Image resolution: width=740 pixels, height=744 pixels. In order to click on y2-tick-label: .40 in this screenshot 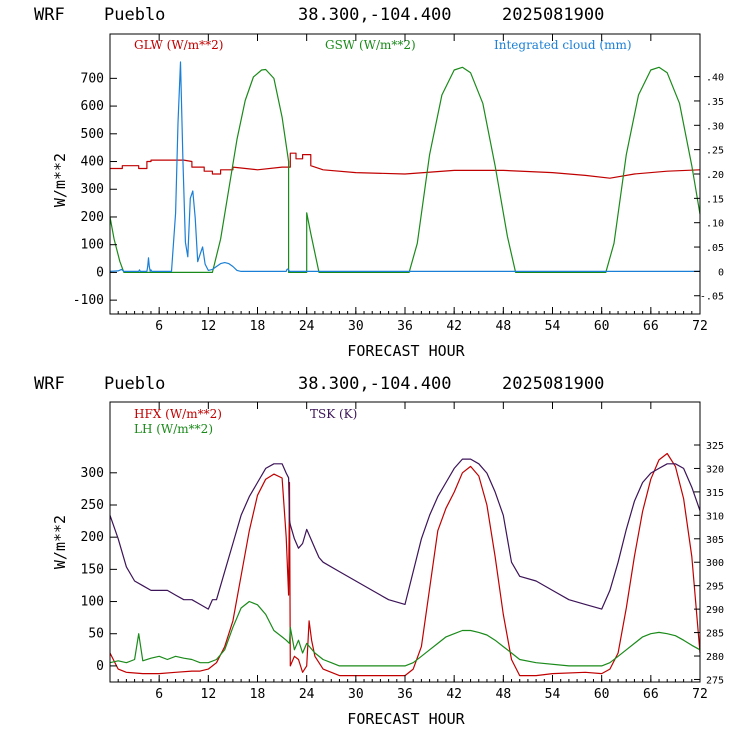, I will do `click(715, 78)`.